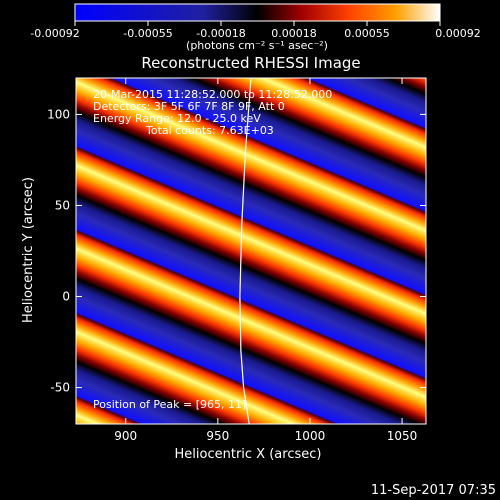 The width and height of the screenshot is (500, 500). Describe the element at coordinates (60, 388) in the screenshot. I see `y-tick-label: -50` at that location.